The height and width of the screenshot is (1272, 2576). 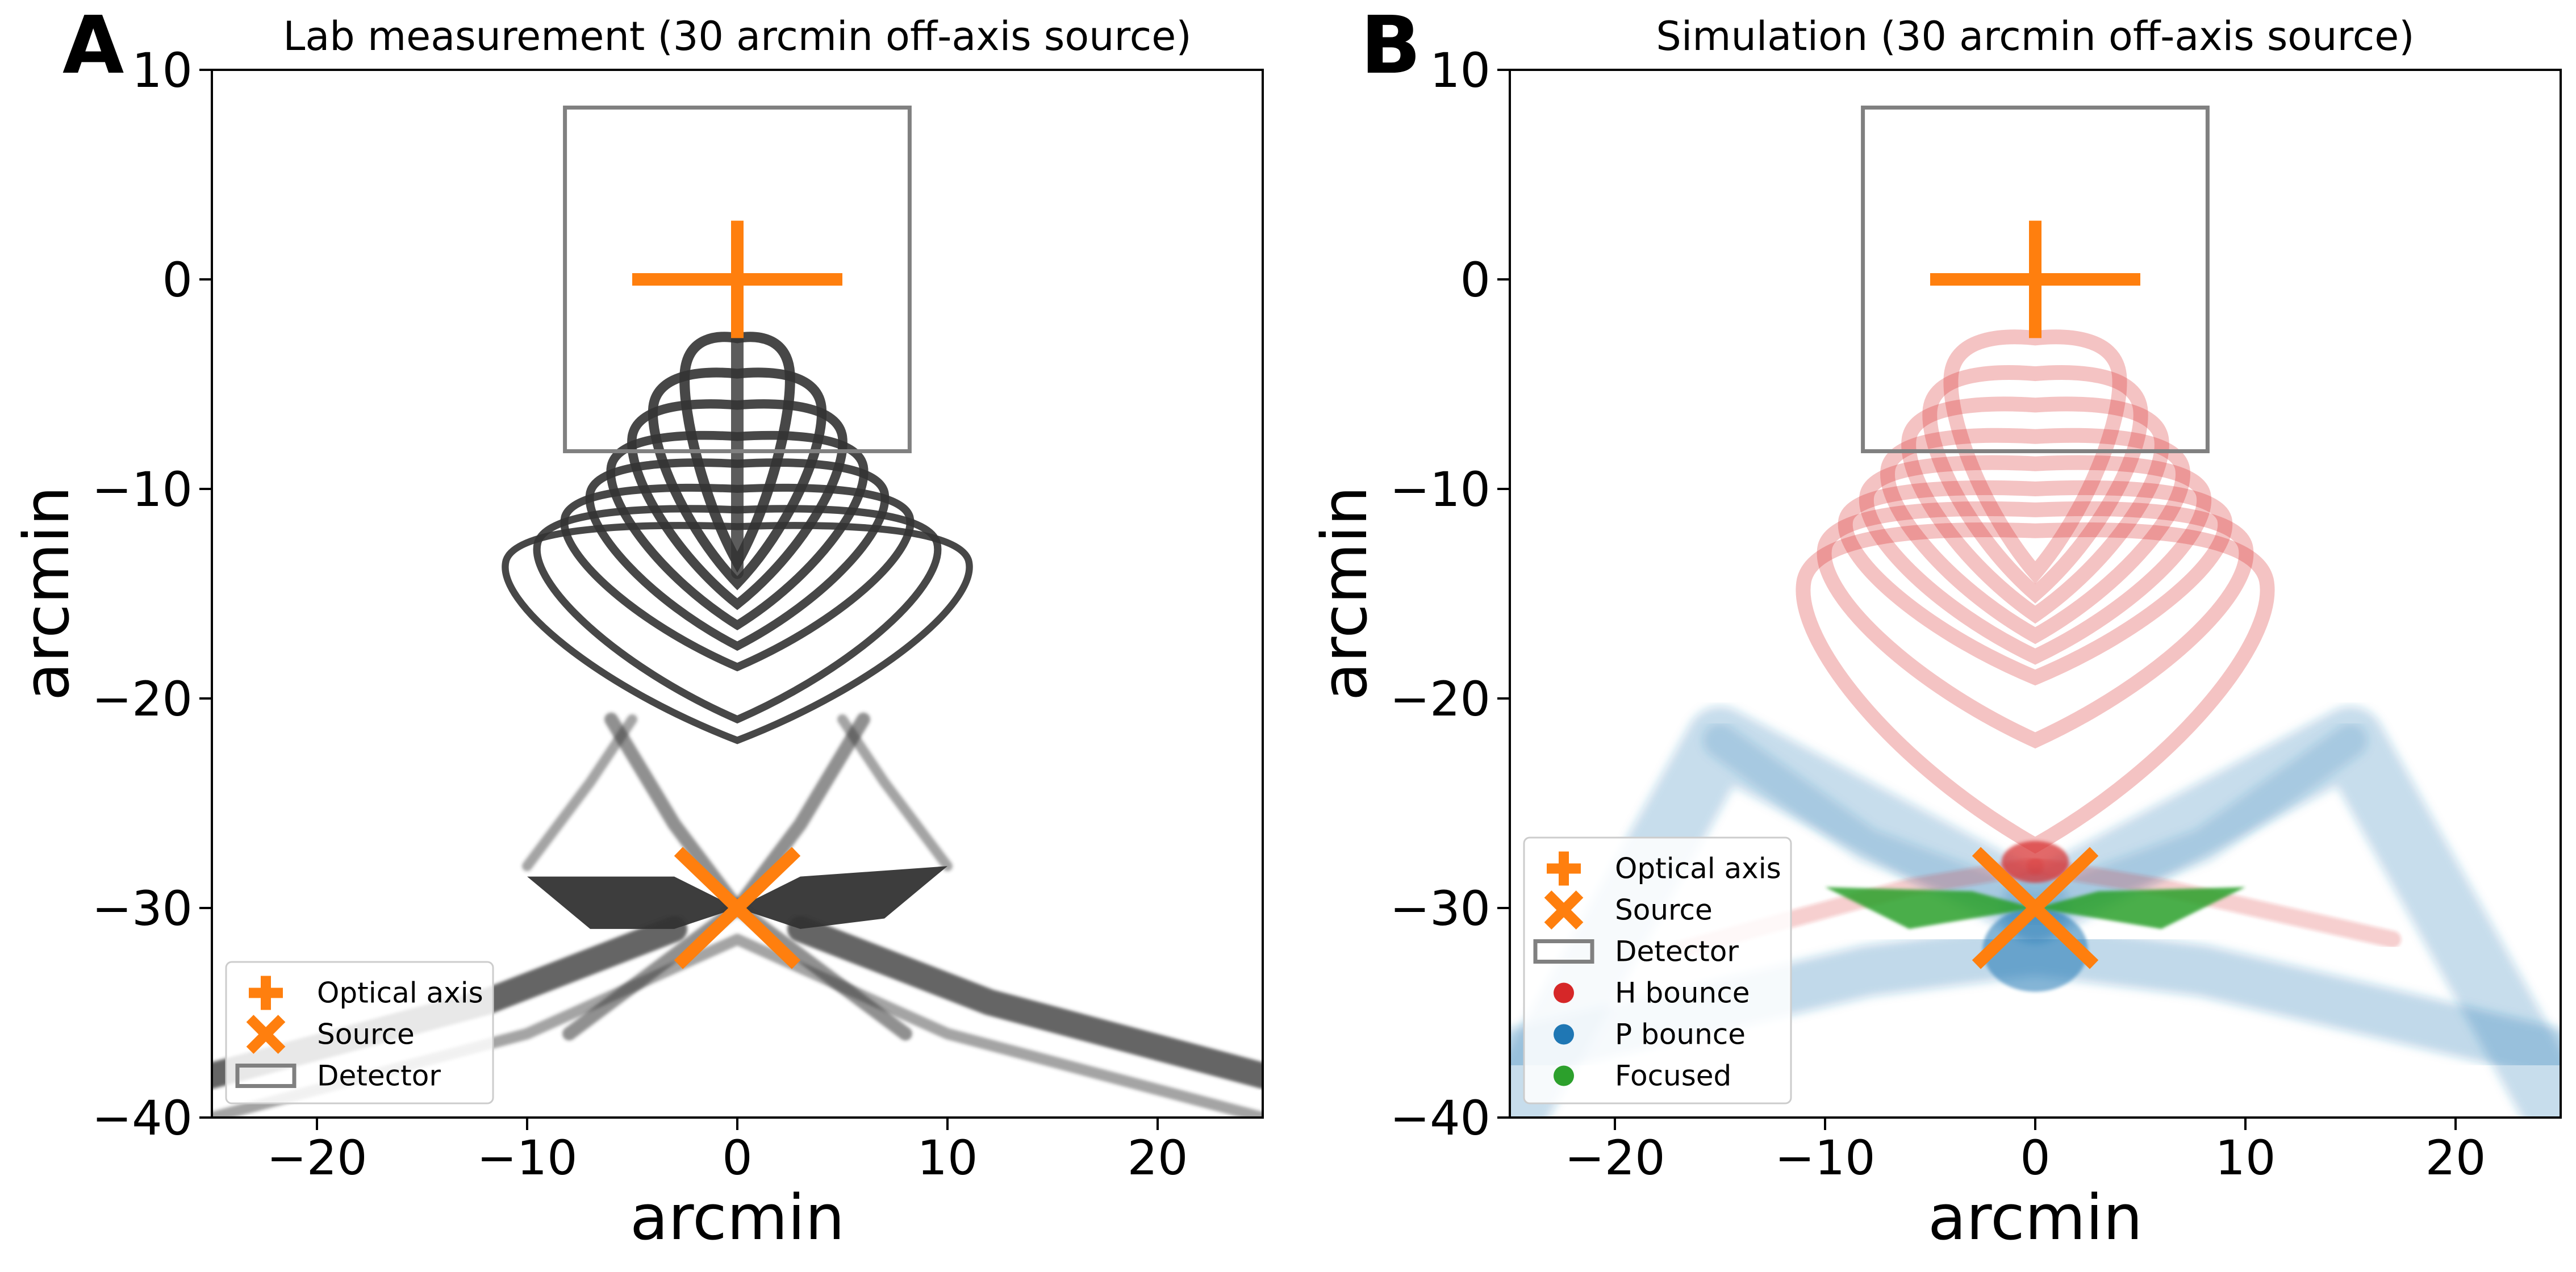 What do you see at coordinates (1680, 1034) in the screenshot?
I see `panel-b-legend-label: P bounce` at bounding box center [1680, 1034].